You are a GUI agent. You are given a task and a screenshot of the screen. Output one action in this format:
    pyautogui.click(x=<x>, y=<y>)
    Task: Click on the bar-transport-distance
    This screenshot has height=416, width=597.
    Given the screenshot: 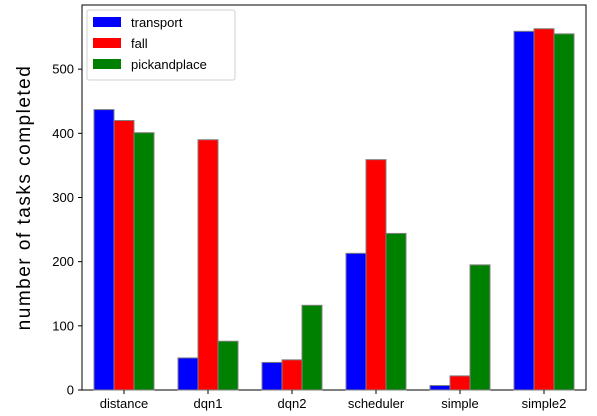 What is the action you would take?
    pyautogui.click(x=104, y=250)
    